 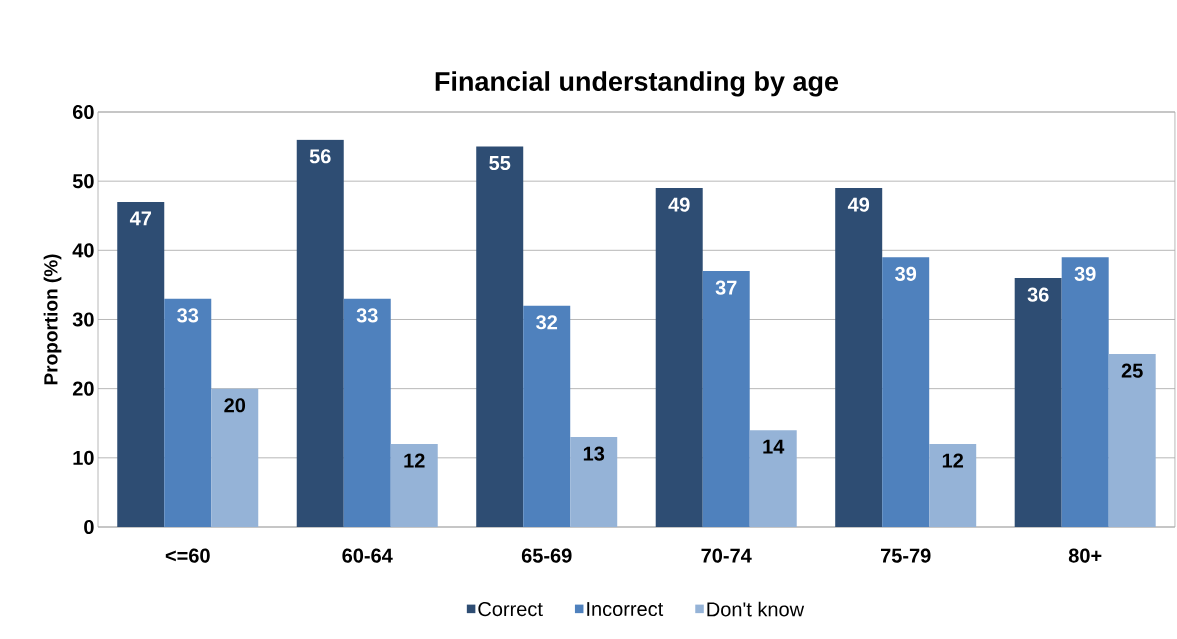 I want to click on y-tick-label: 20, so click(x=83, y=388).